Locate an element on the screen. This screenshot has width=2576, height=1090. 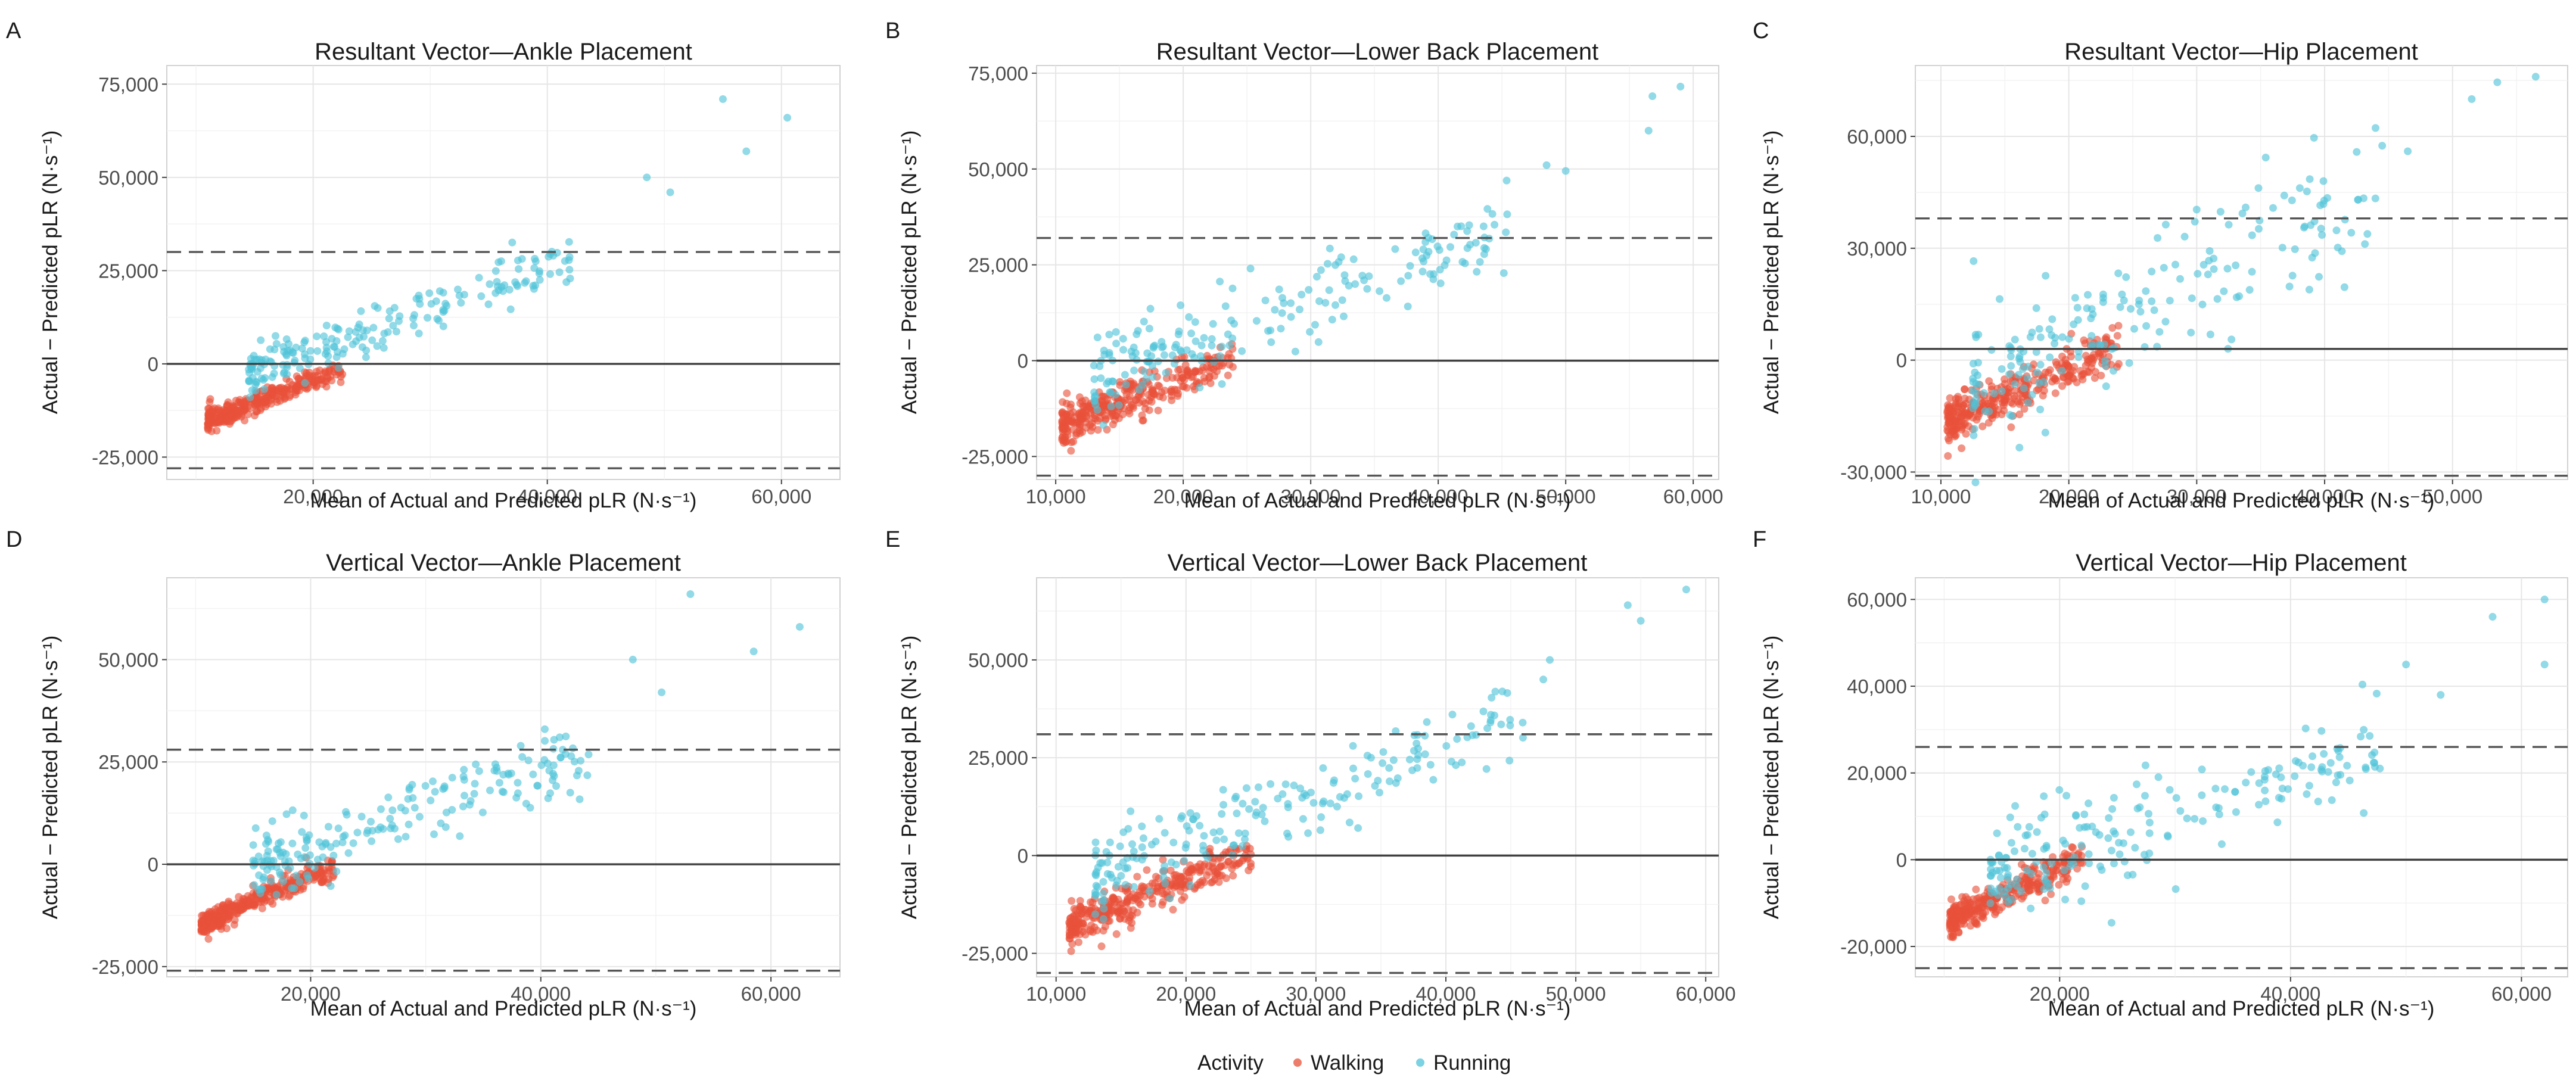
y-axis-title-b: Actual − Predicted pLR (N·s⁻¹) is located at coordinates (909, 272).